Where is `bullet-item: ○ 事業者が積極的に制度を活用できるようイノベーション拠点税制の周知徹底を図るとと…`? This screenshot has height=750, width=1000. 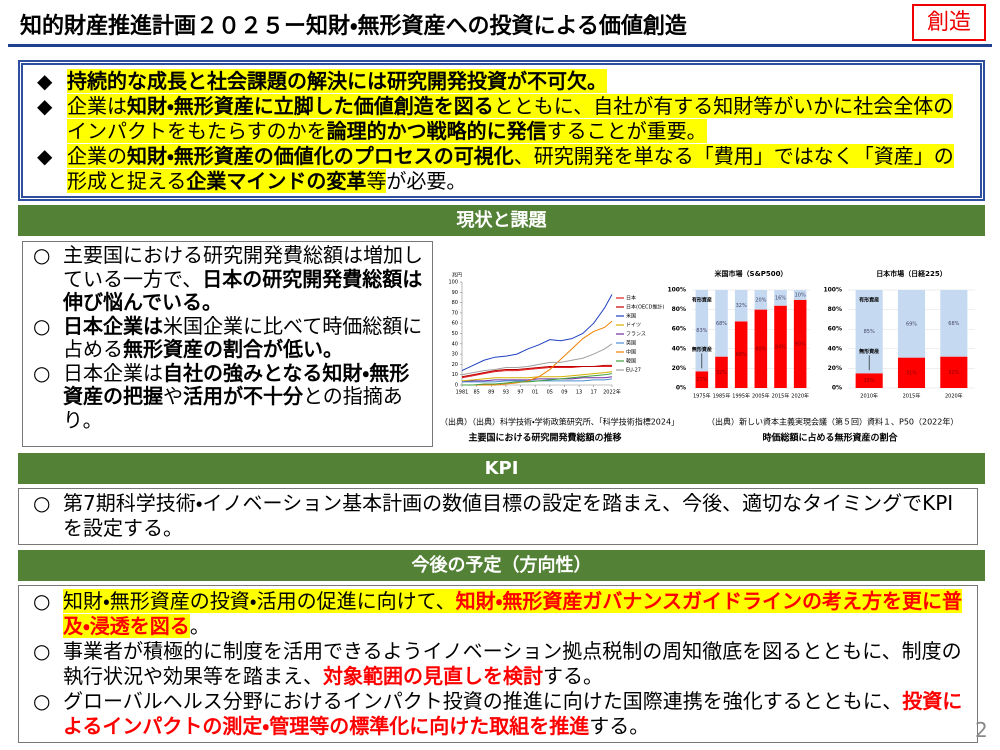 bullet-item: ○ 事業者が積極的に制度を活用できるようイノベーション拠点税制の周知徹底を図るとと… is located at coordinates (498, 664).